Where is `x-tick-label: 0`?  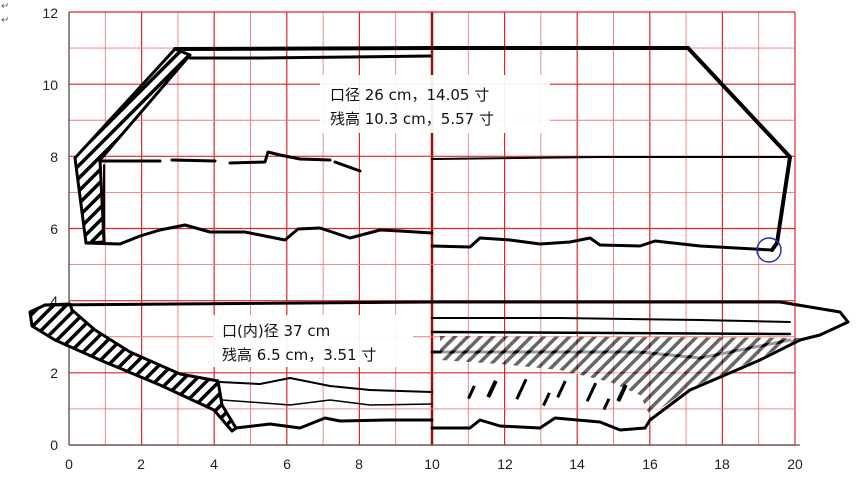
x-tick-label: 0 is located at coordinates (69, 464).